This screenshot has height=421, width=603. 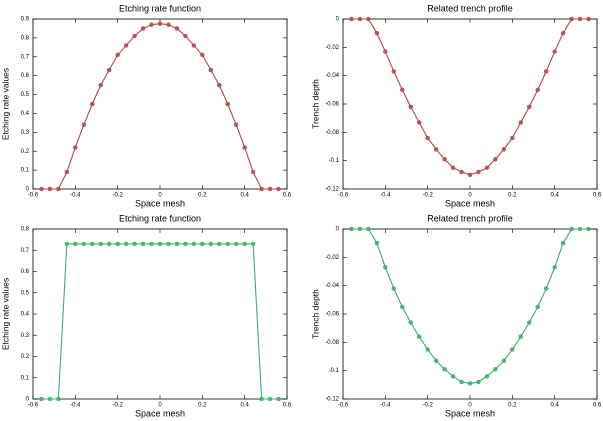 I want to click on y-tick-label: -0.08, so click(x=332, y=343).